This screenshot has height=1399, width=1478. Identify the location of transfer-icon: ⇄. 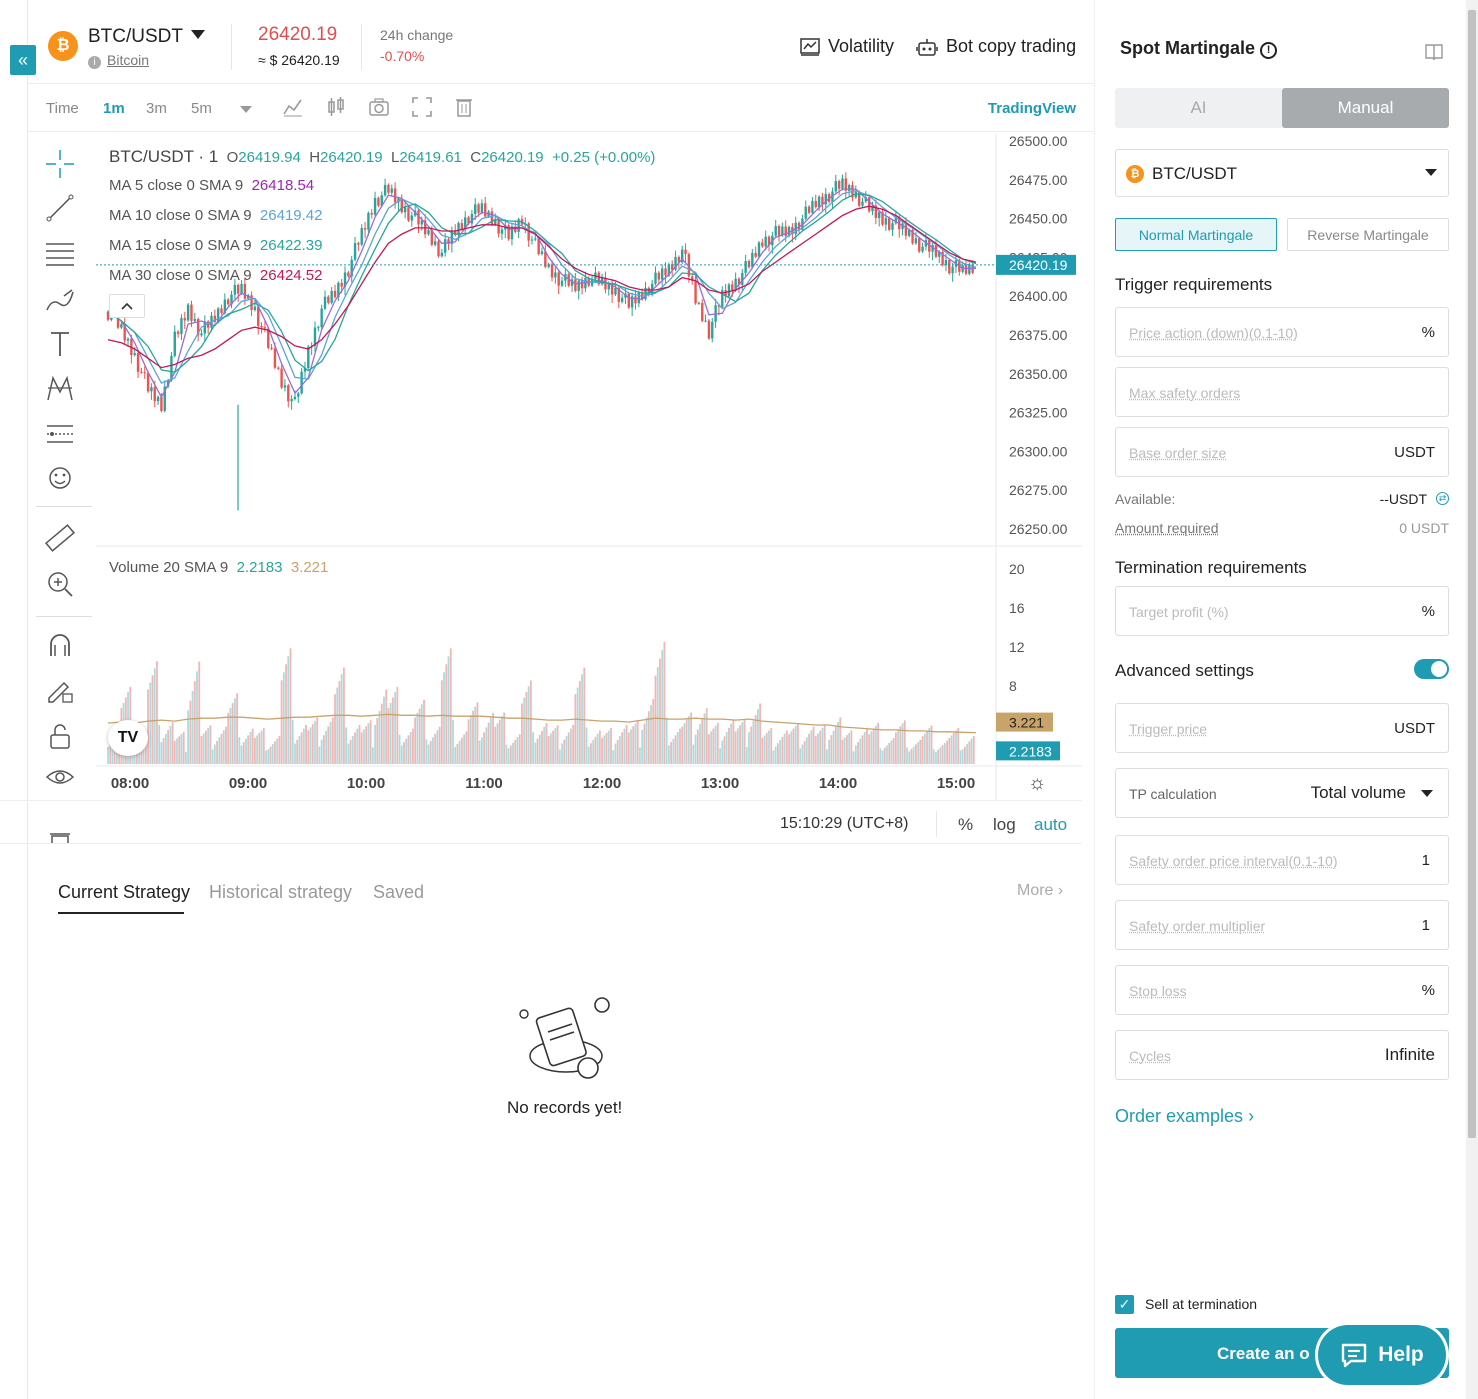
(1442, 498).